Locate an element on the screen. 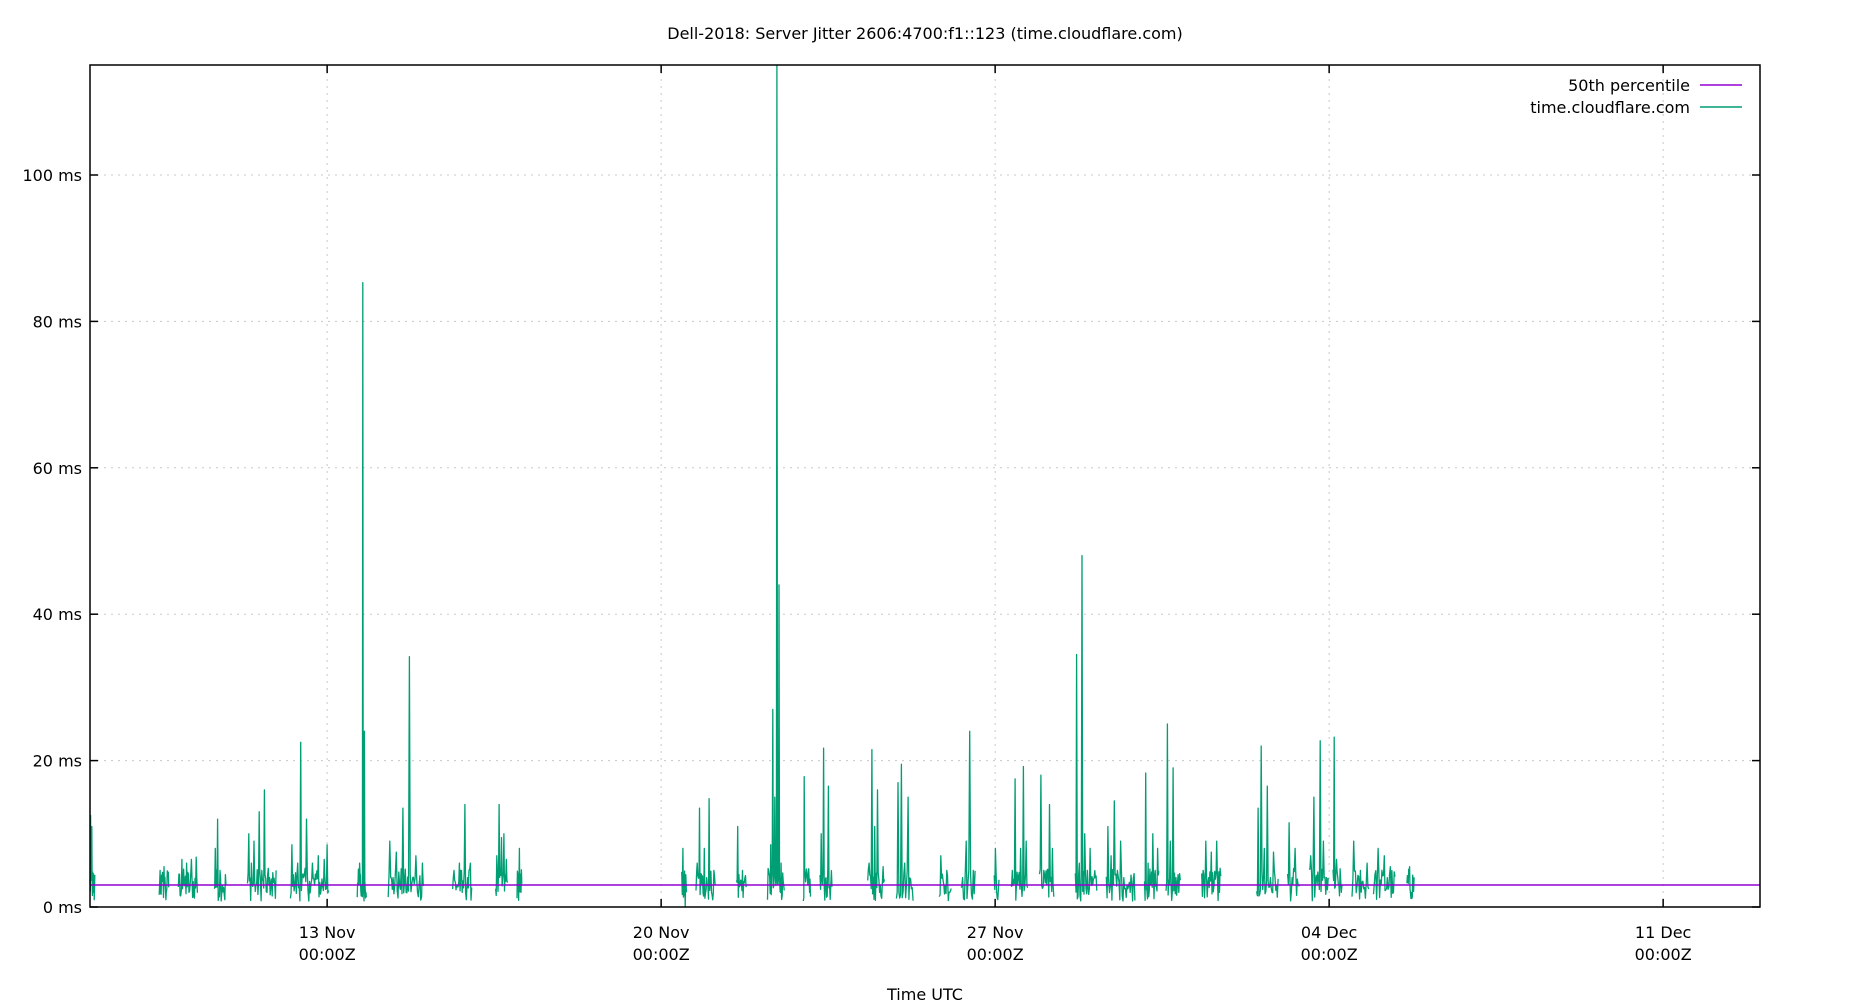  legend-label: time.cloudflare.com is located at coordinates (1610, 107).